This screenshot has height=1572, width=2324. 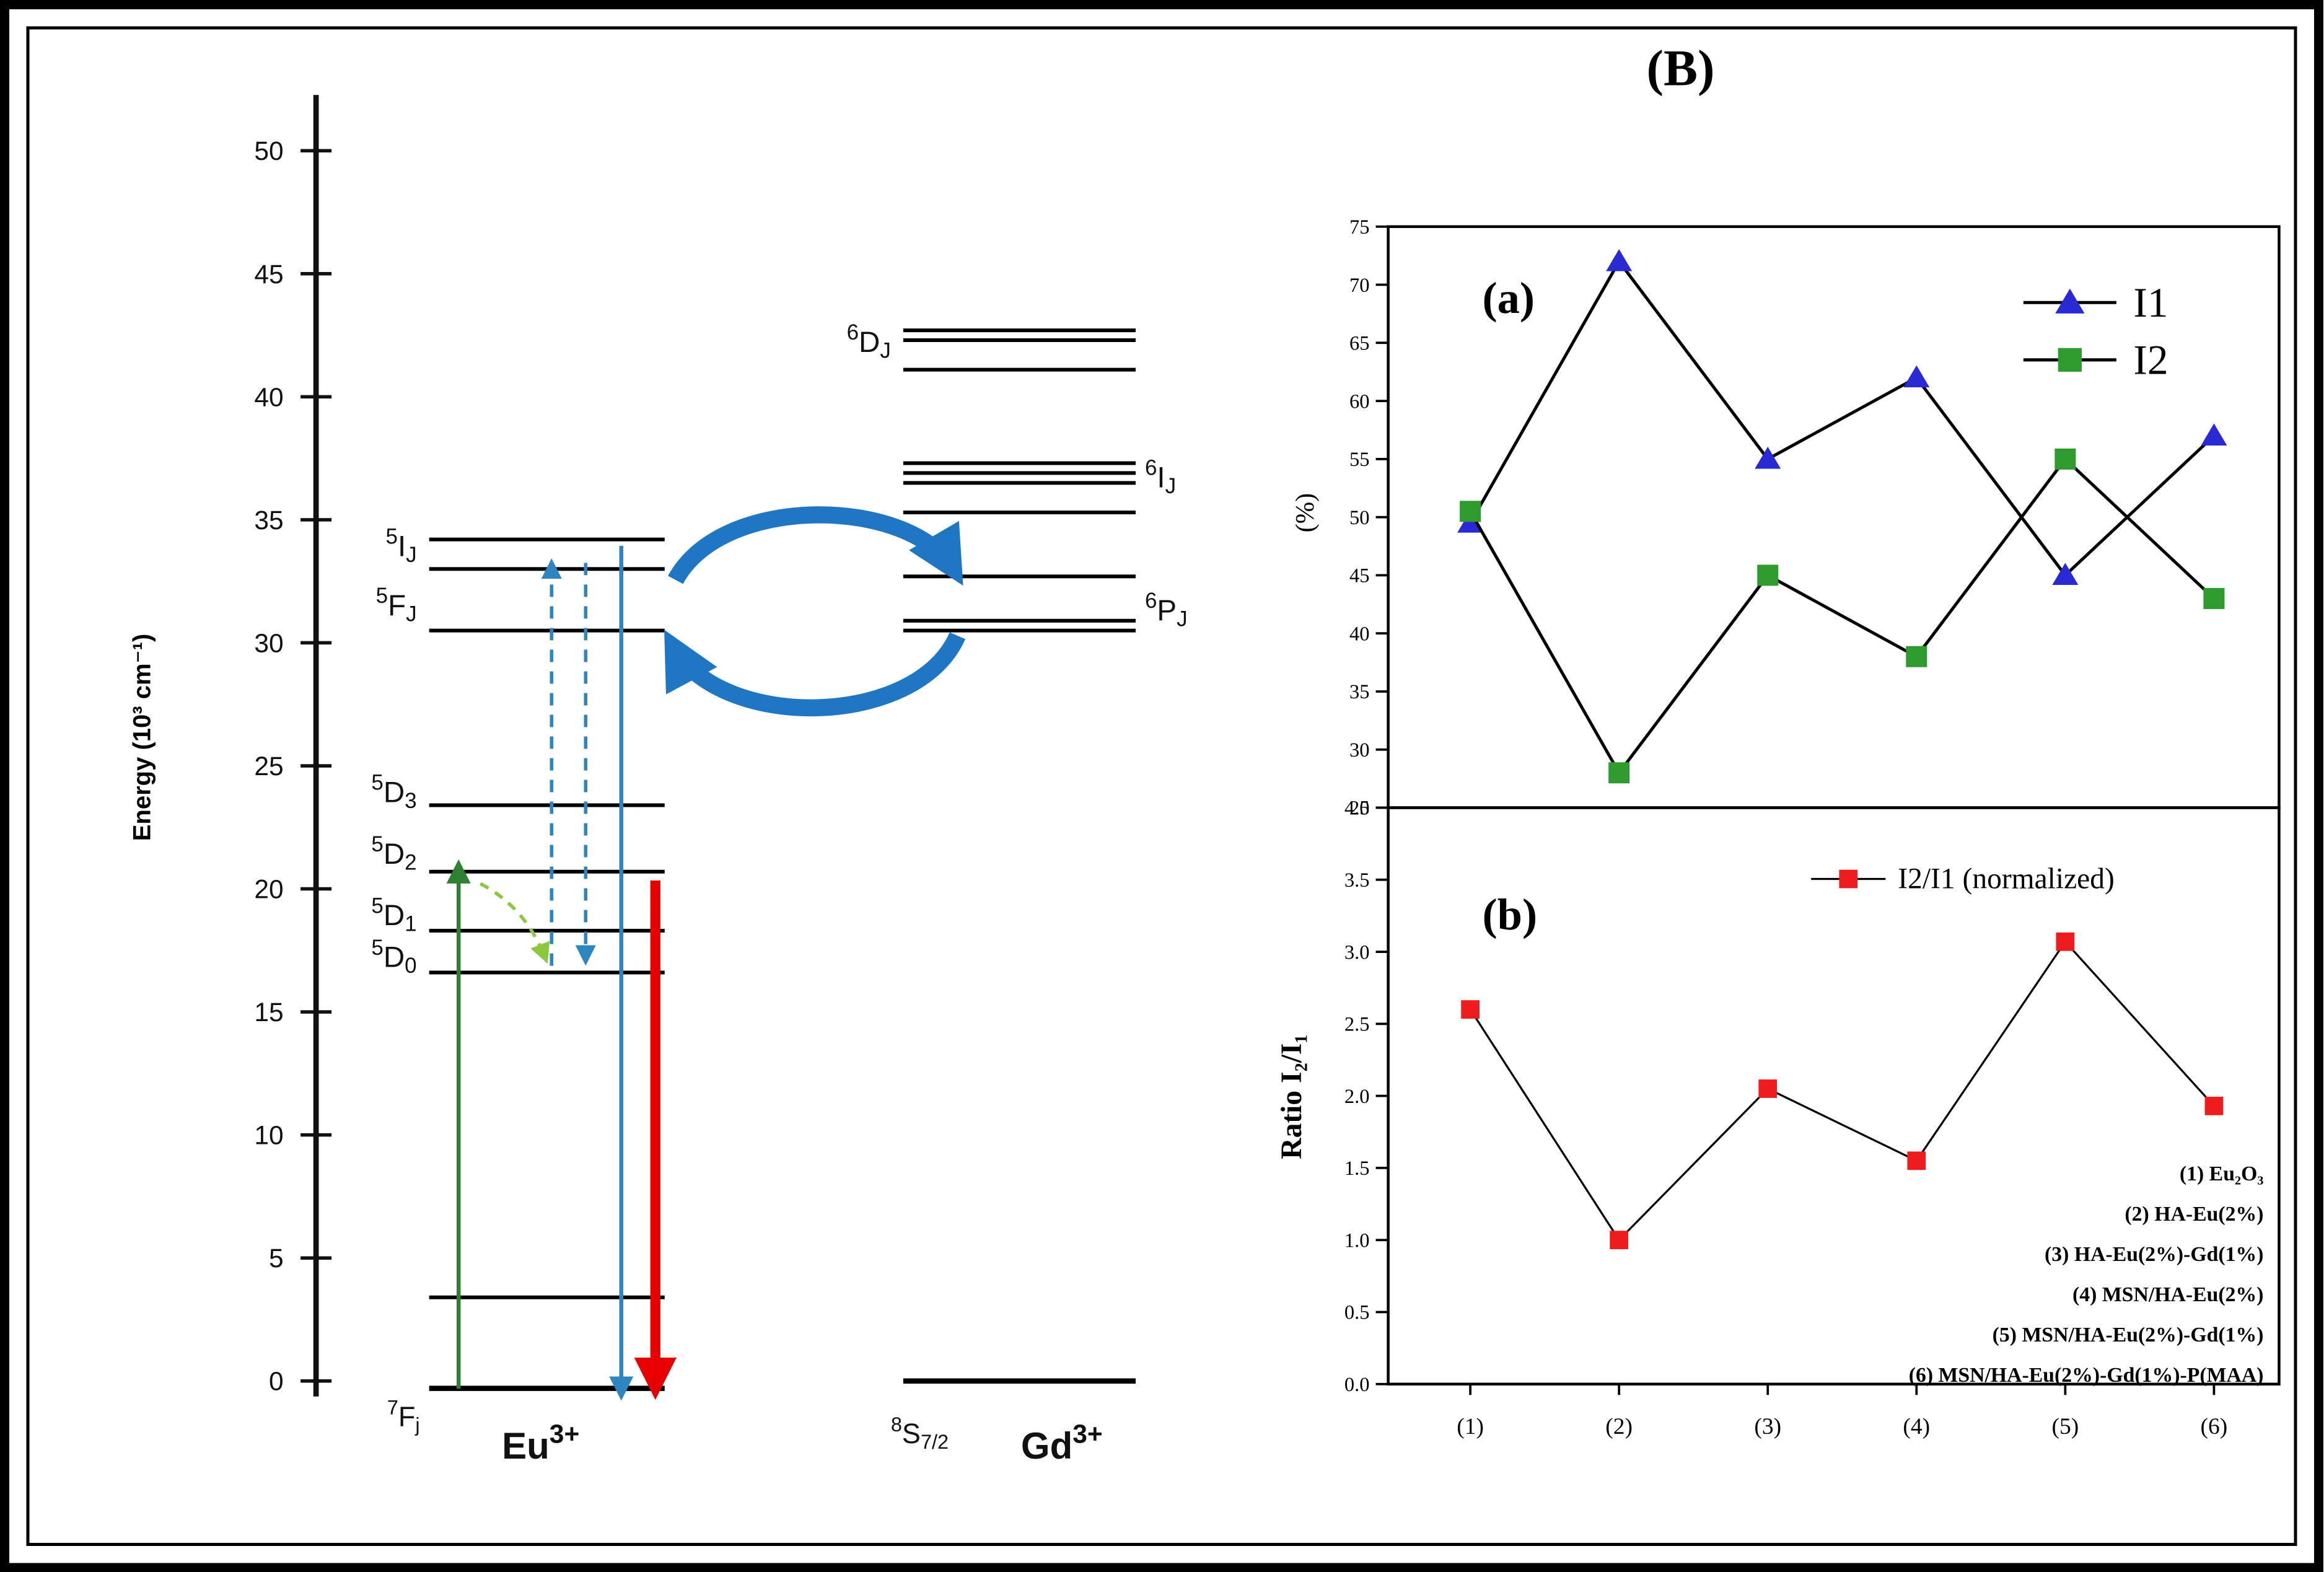 What do you see at coordinates (268, 1136) in the screenshot?
I see `energy-axis-tick-label: 10` at bounding box center [268, 1136].